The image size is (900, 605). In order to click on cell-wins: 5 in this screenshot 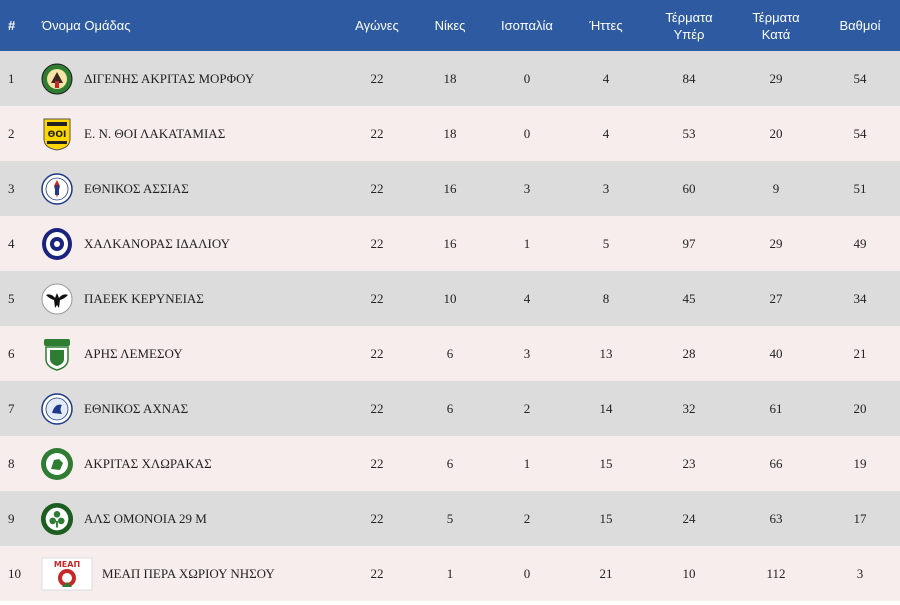, I will do `click(450, 518)`.